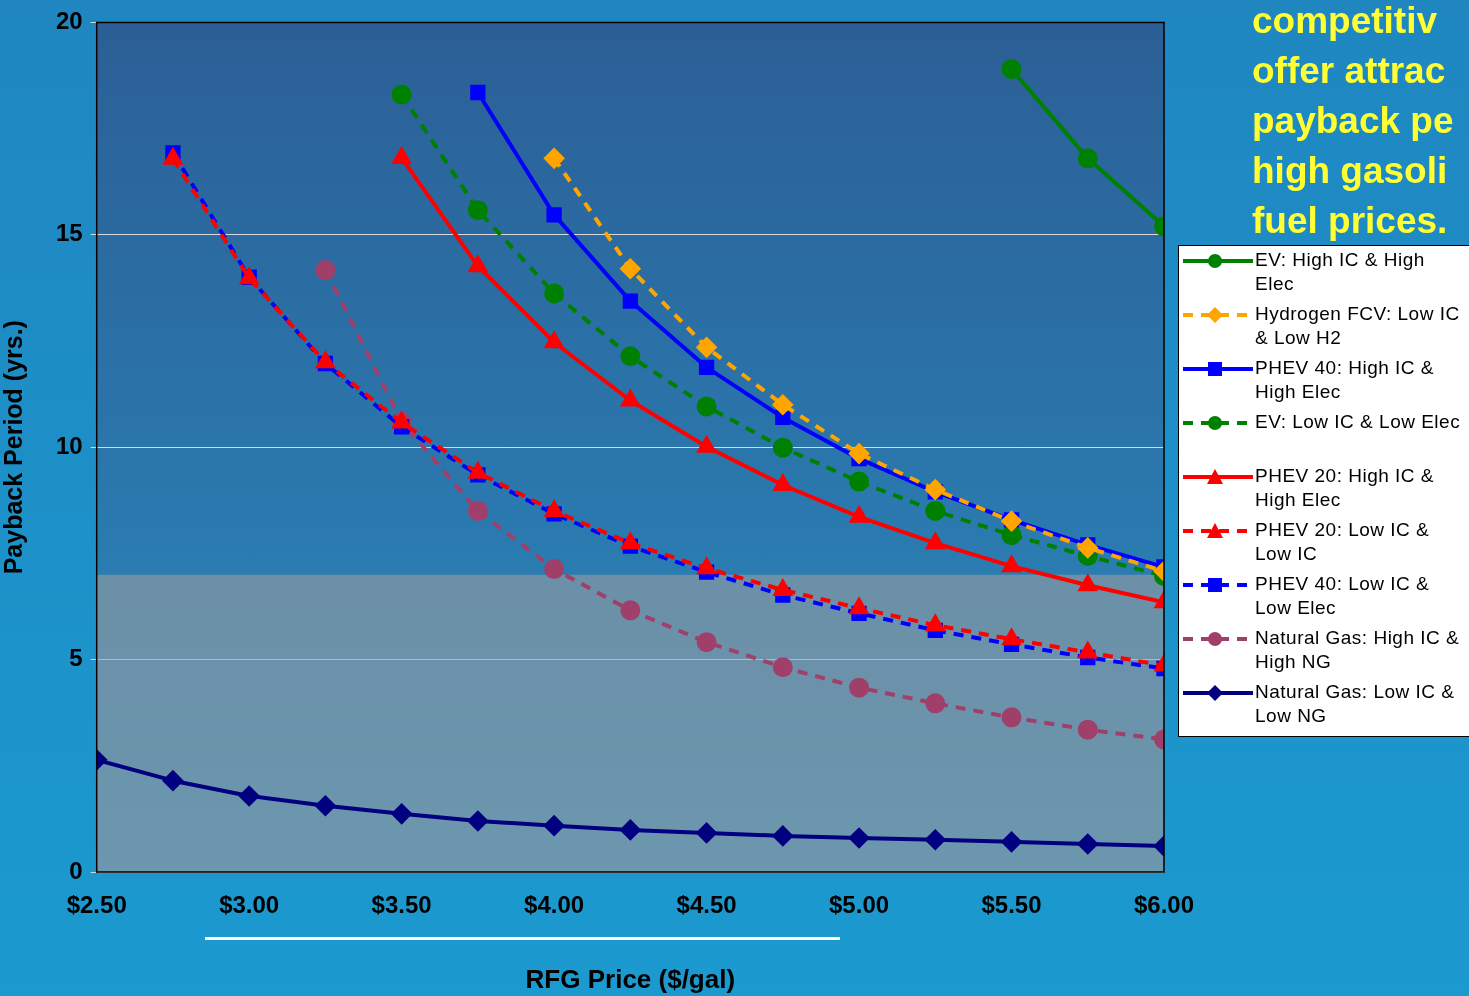 Image resolution: width=1469 pixels, height=996 pixels. What do you see at coordinates (1011, 905) in the screenshot?
I see `x-tick-label: $5.50` at bounding box center [1011, 905].